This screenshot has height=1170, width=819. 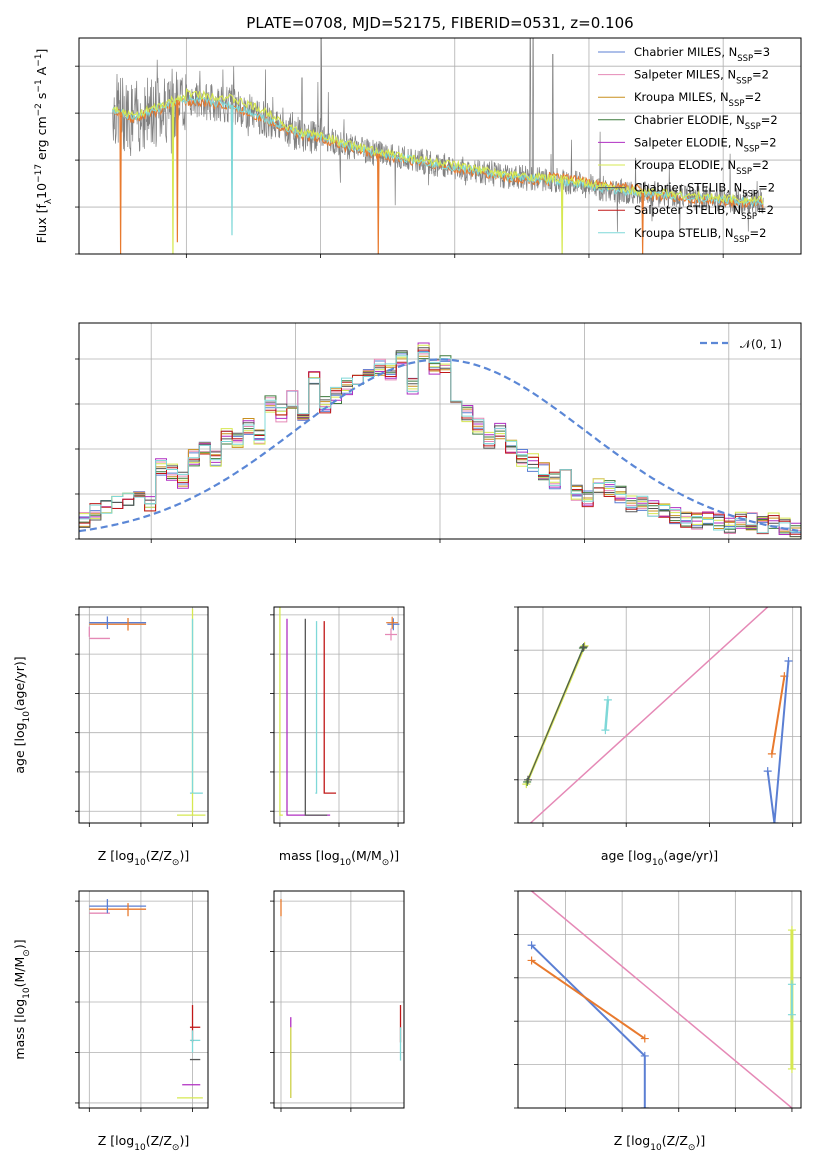 I want to click on legend-label: Kroupa MILES, N, so click(x=681, y=97).